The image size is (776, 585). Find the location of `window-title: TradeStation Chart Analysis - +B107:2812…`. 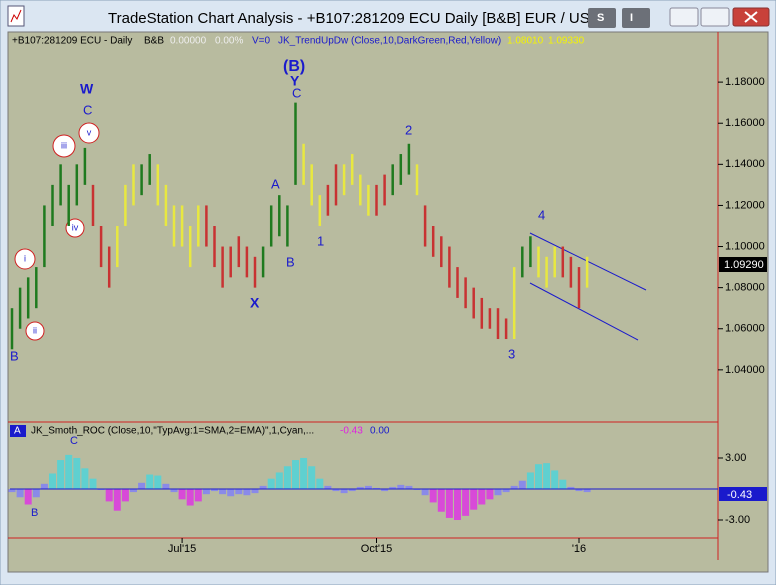

window-title: TradeStation Chart Analysis - +B107:2812… is located at coordinates (354, 18).